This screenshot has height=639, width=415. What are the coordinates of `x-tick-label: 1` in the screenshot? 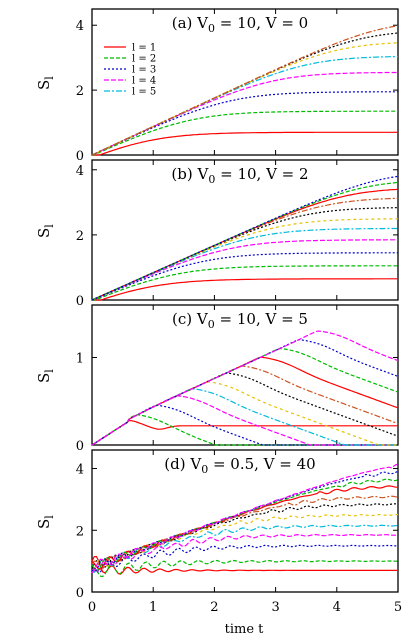 It's located at (153, 607).